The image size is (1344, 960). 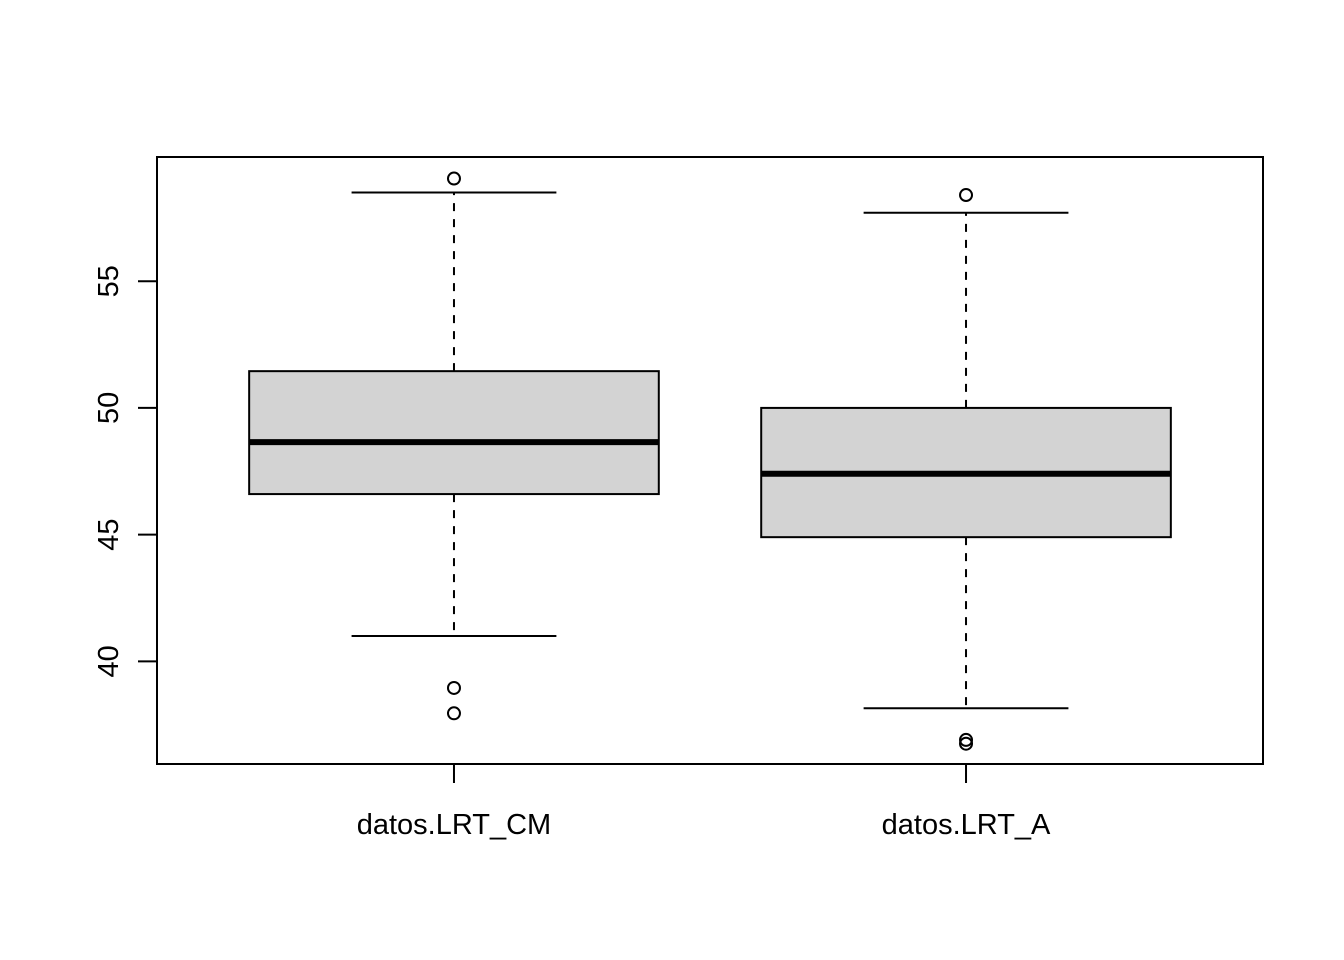 What do you see at coordinates (109, 534) in the screenshot?
I see `y-tick-label: 45` at bounding box center [109, 534].